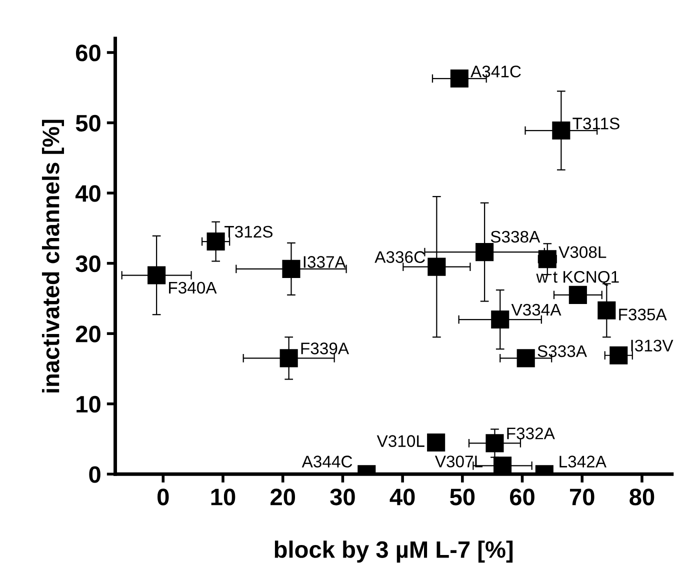 The image size is (678, 574). I want to click on x-axis-title: block by 3 µM L-7 [%], so click(393, 551).